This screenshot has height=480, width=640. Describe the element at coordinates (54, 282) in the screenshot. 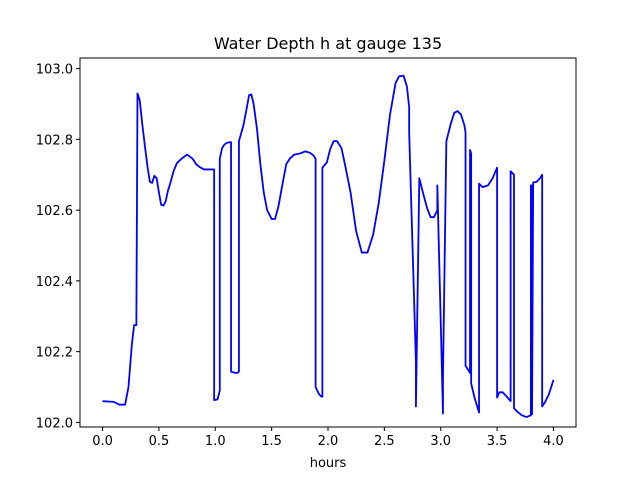

I see `y-tick-label: 102.4` at that location.